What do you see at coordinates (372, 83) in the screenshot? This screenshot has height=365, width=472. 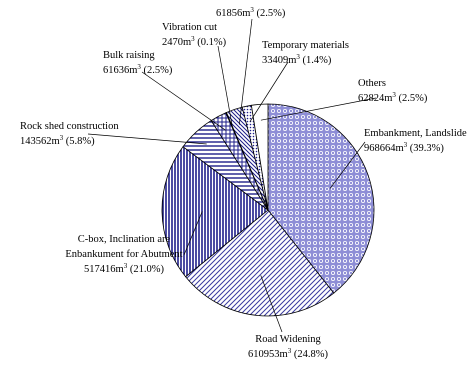 I see `slice-label-8-0: Others` at bounding box center [372, 83].